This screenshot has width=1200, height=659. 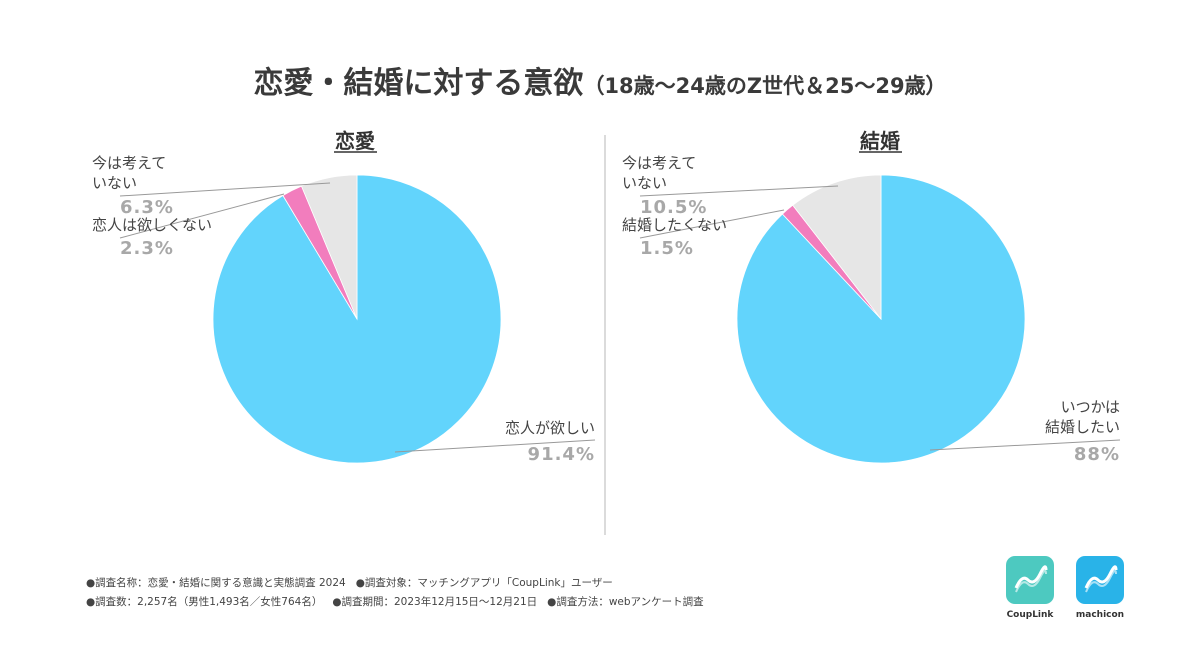 What do you see at coordinates (147, 248) in the screenshot?
I see `slice-value-no-lover: 2.3%` at bounding box center [147, 248].